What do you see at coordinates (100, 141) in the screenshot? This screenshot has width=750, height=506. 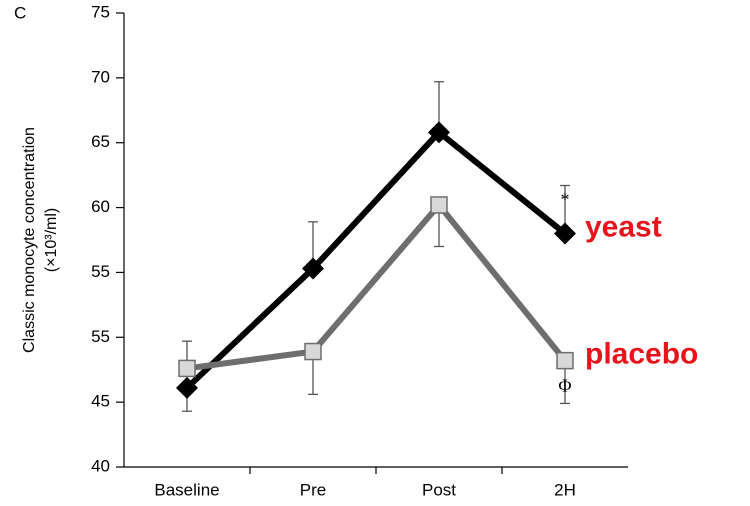 I see `y-tick-label: 65` at bounding box center [100, 141].